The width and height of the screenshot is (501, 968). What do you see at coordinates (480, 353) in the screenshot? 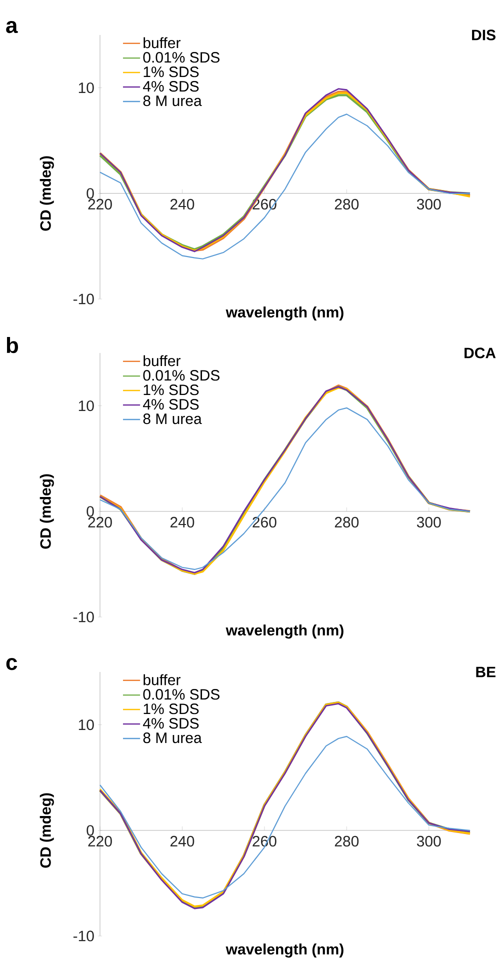
I see `chart-title: DCA` at bounding box center [480, 353].